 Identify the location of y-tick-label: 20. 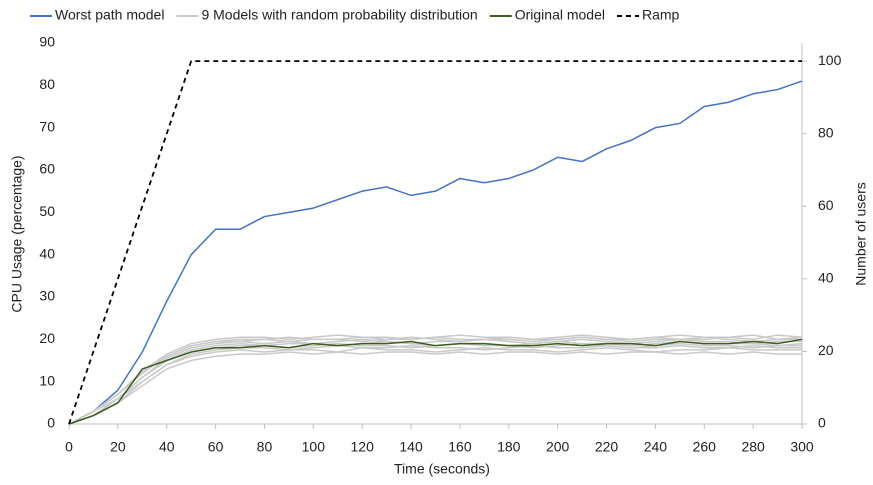
(47, 338).